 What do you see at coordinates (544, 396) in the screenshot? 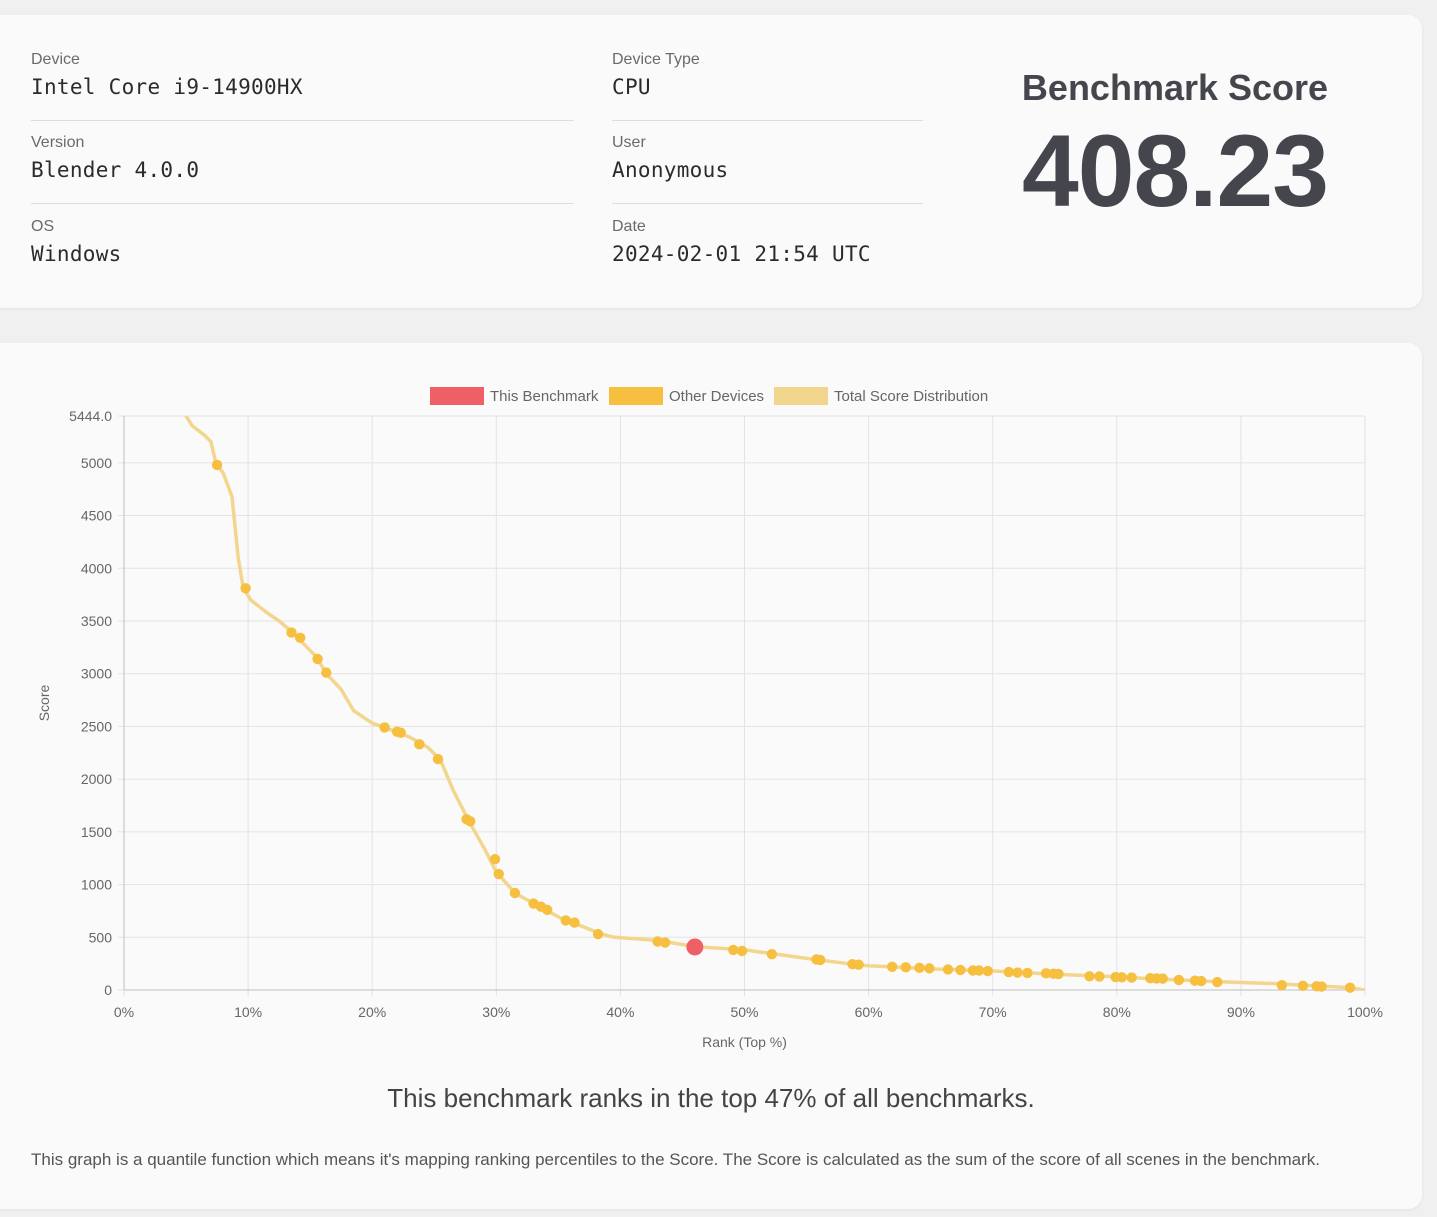
I see `legend-label: This Benchmark` at bounding box center [544, 396].